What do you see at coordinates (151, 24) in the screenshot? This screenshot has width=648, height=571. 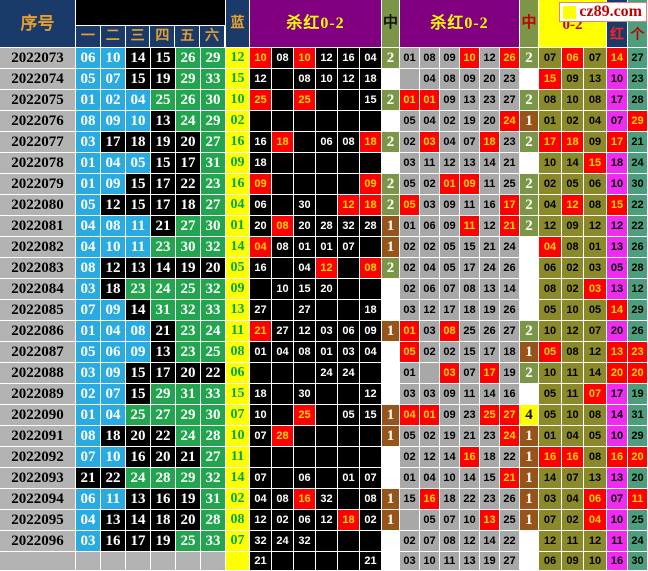 I see `red-ball-header-group: 一二三四五六` at bounding box center [151, 24].